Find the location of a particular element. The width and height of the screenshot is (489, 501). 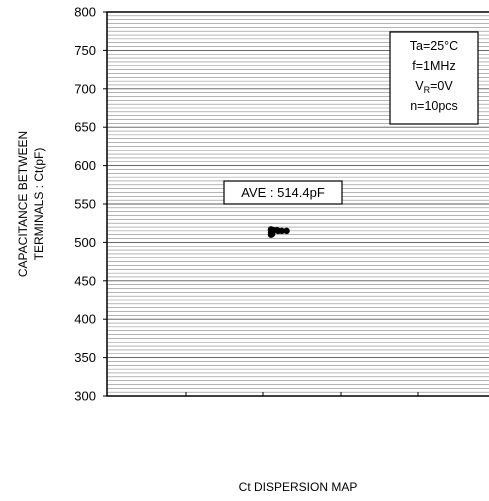

y-tick-label: 400 is located at coordinates (85, 319).